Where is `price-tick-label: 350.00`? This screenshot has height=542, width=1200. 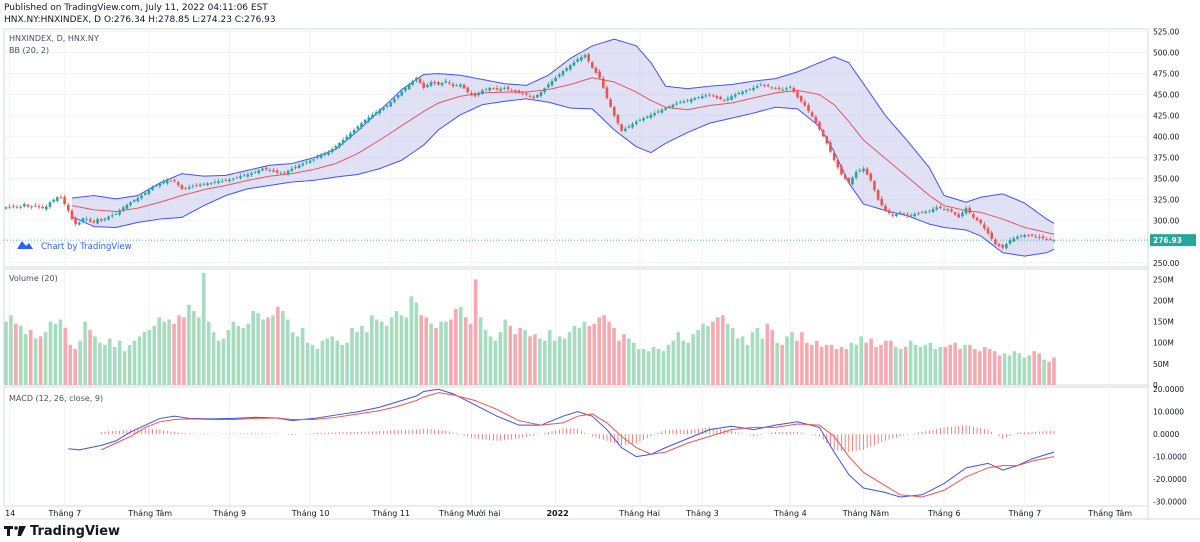
price-tick-label: 350.00 is located at coordinates (1166, 179).